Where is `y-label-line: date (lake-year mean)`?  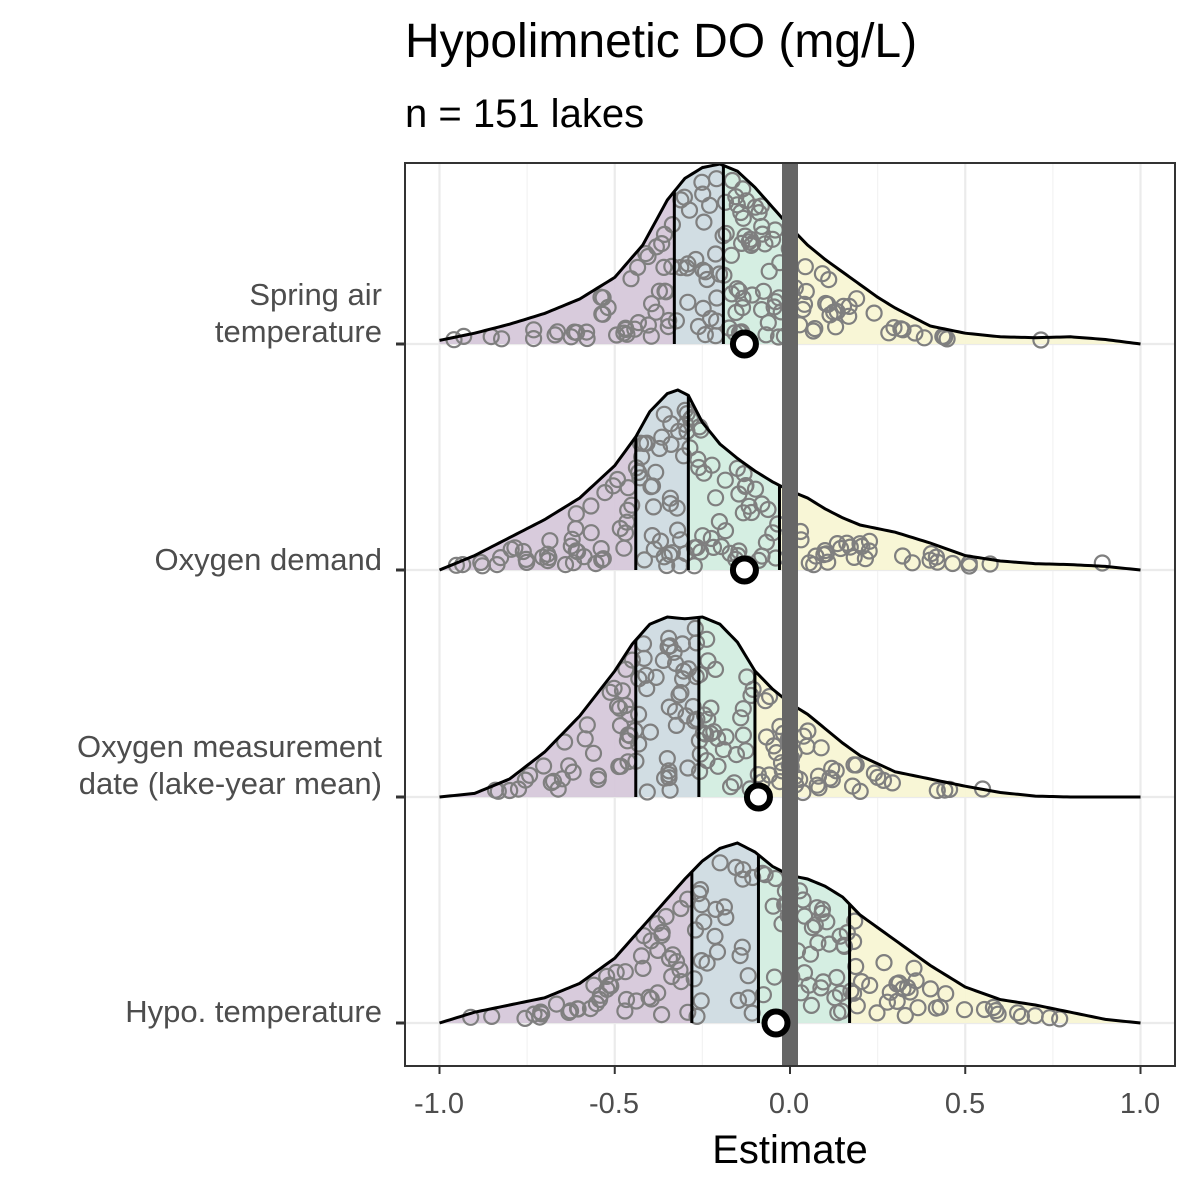 y-label-line: date (lake-year mean) is located at coordinates (230, 783).